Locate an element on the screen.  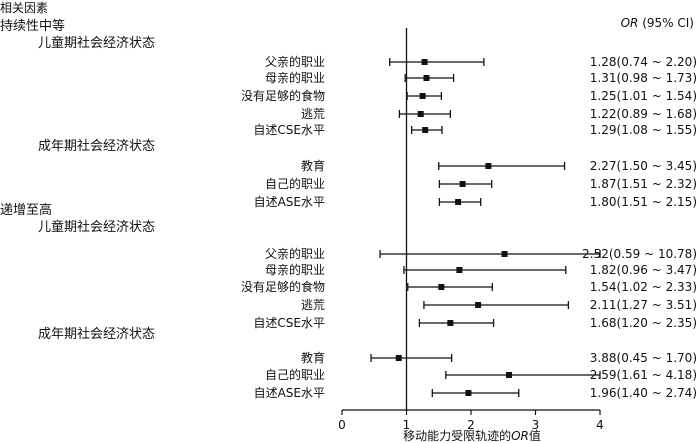
or-value: 1.96(1.40 ~ 2.74) is located at coordinates (643, 393).